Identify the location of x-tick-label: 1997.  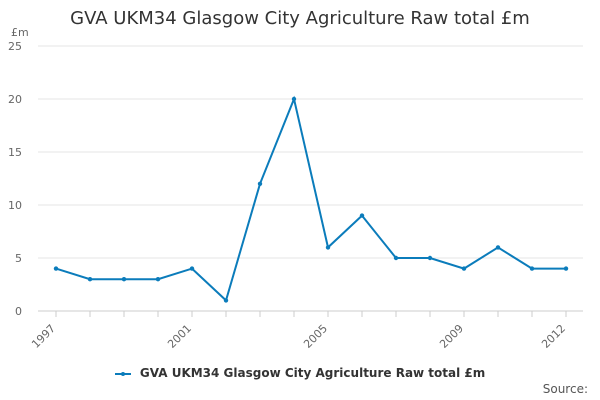
(43, 336).